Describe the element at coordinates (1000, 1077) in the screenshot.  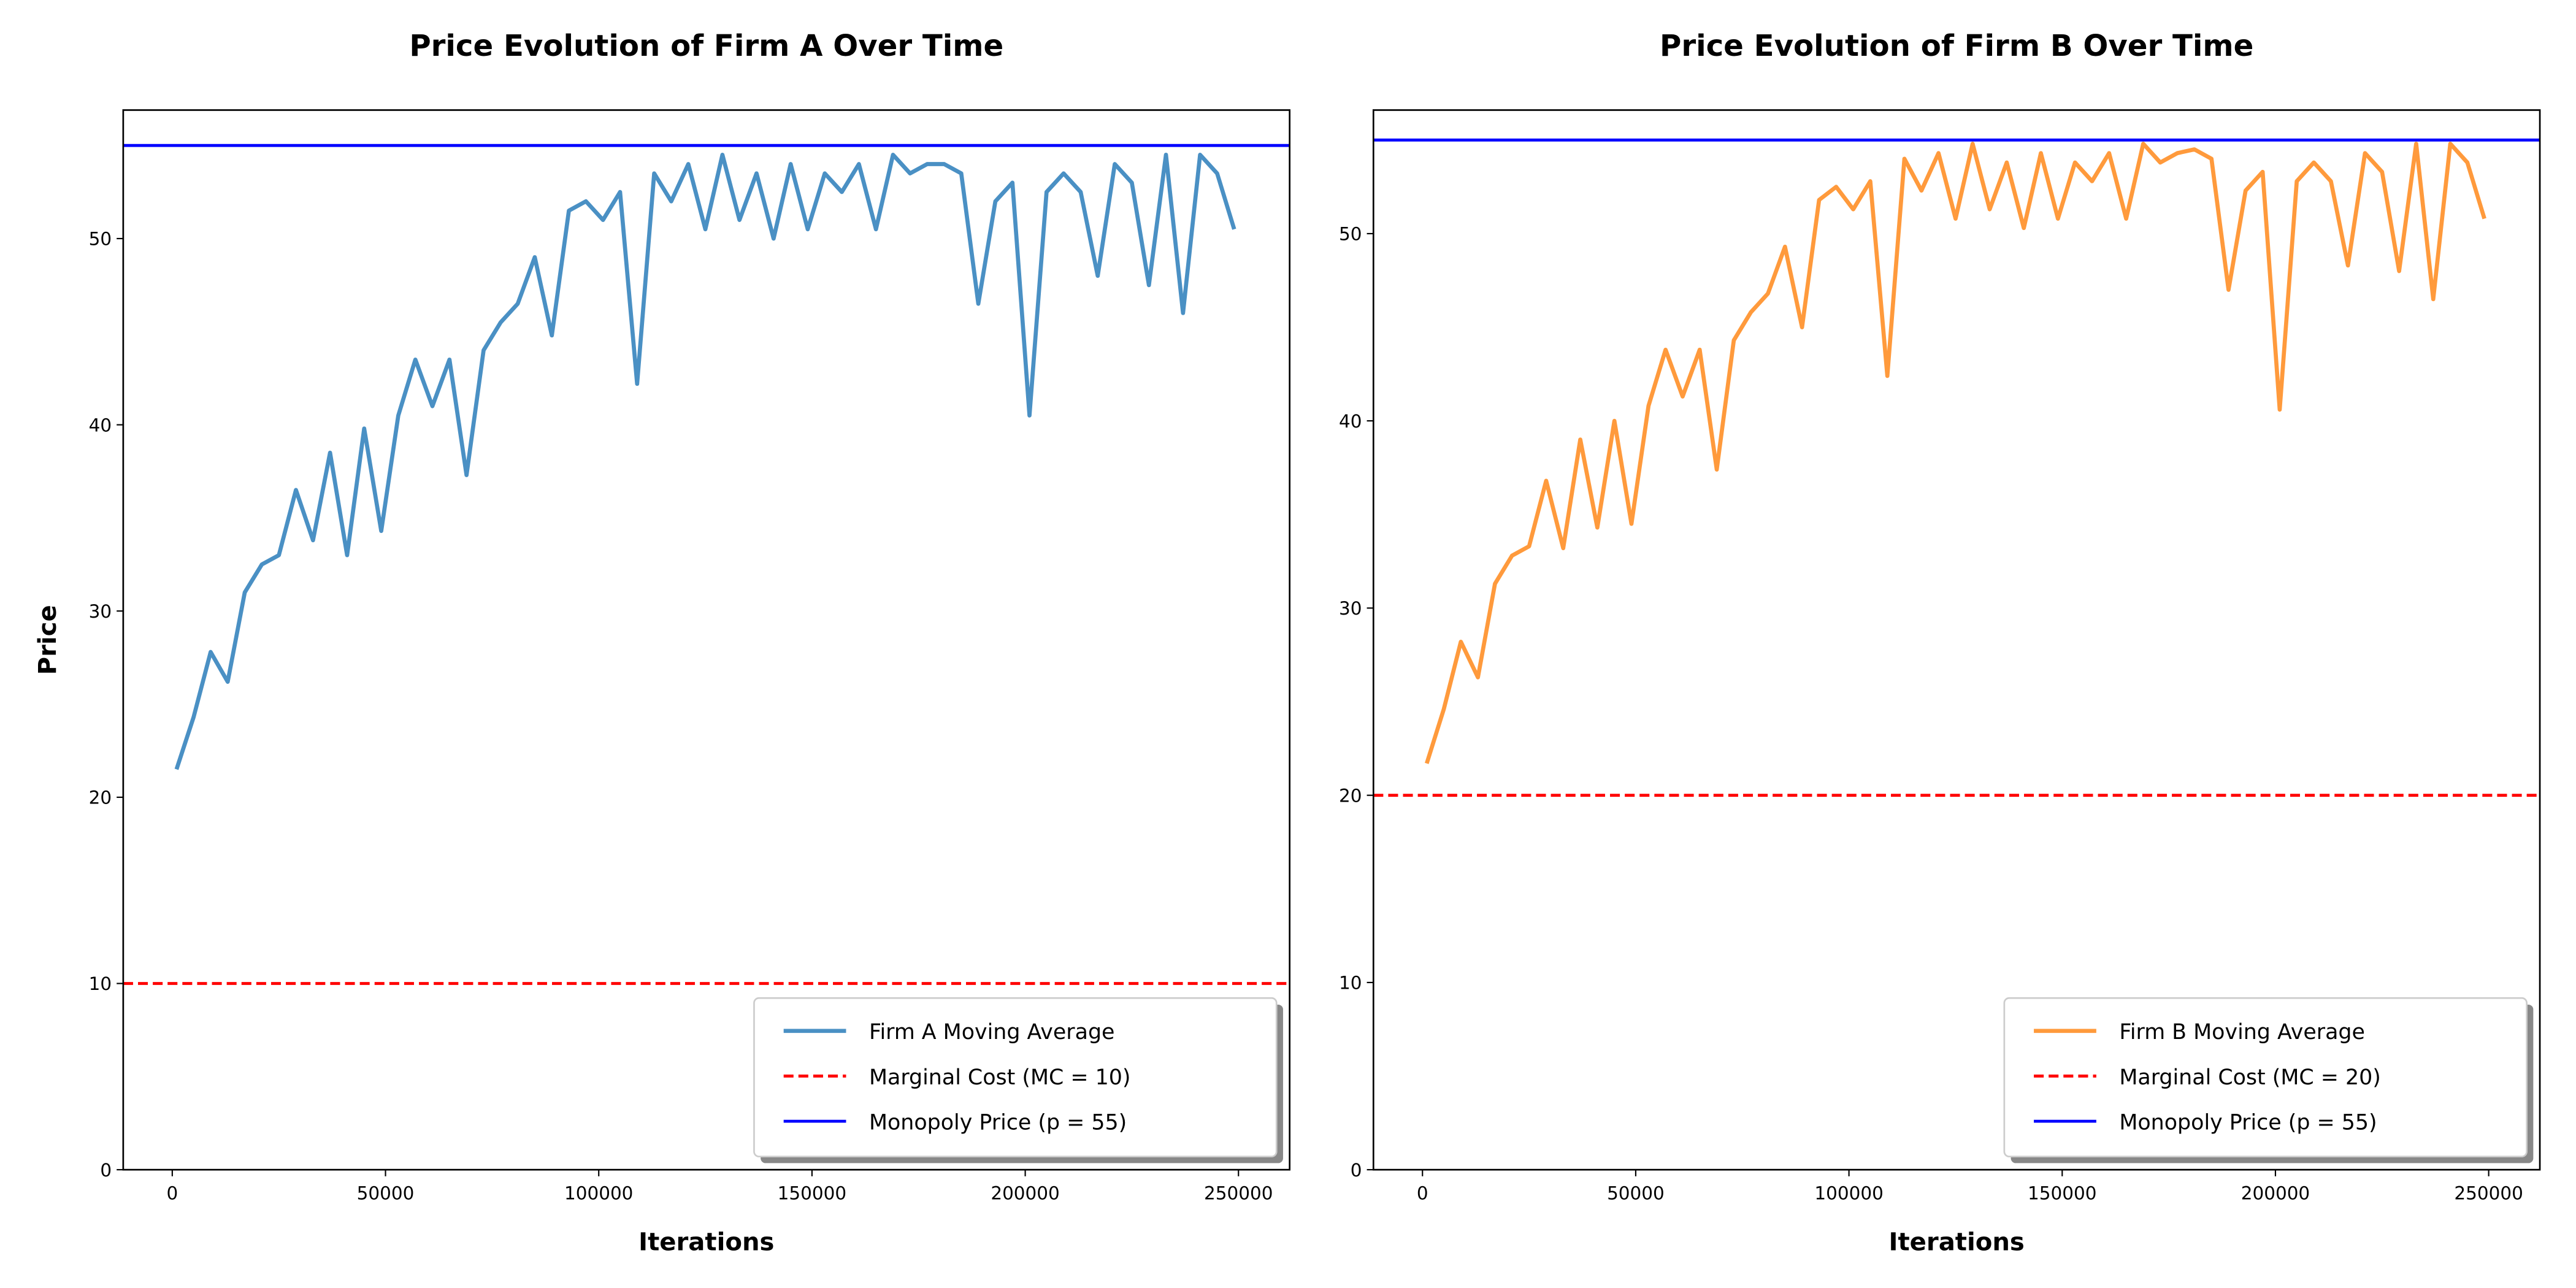
I see `legend-label: Marginal Cost (MC = 10)` at that location.